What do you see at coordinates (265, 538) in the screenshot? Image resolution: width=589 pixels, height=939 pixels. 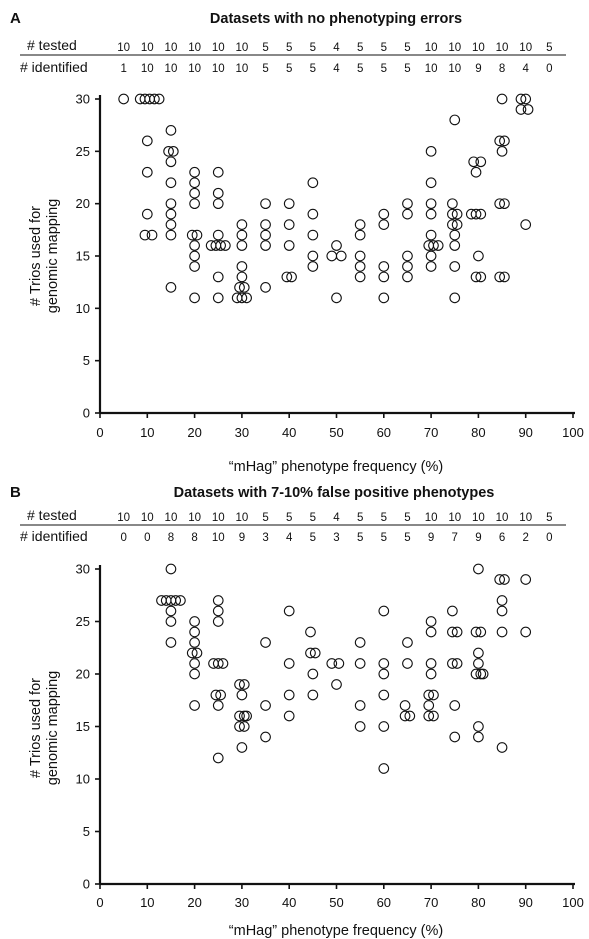 I see `identified-count: 3` at bounding box center [265, 538].